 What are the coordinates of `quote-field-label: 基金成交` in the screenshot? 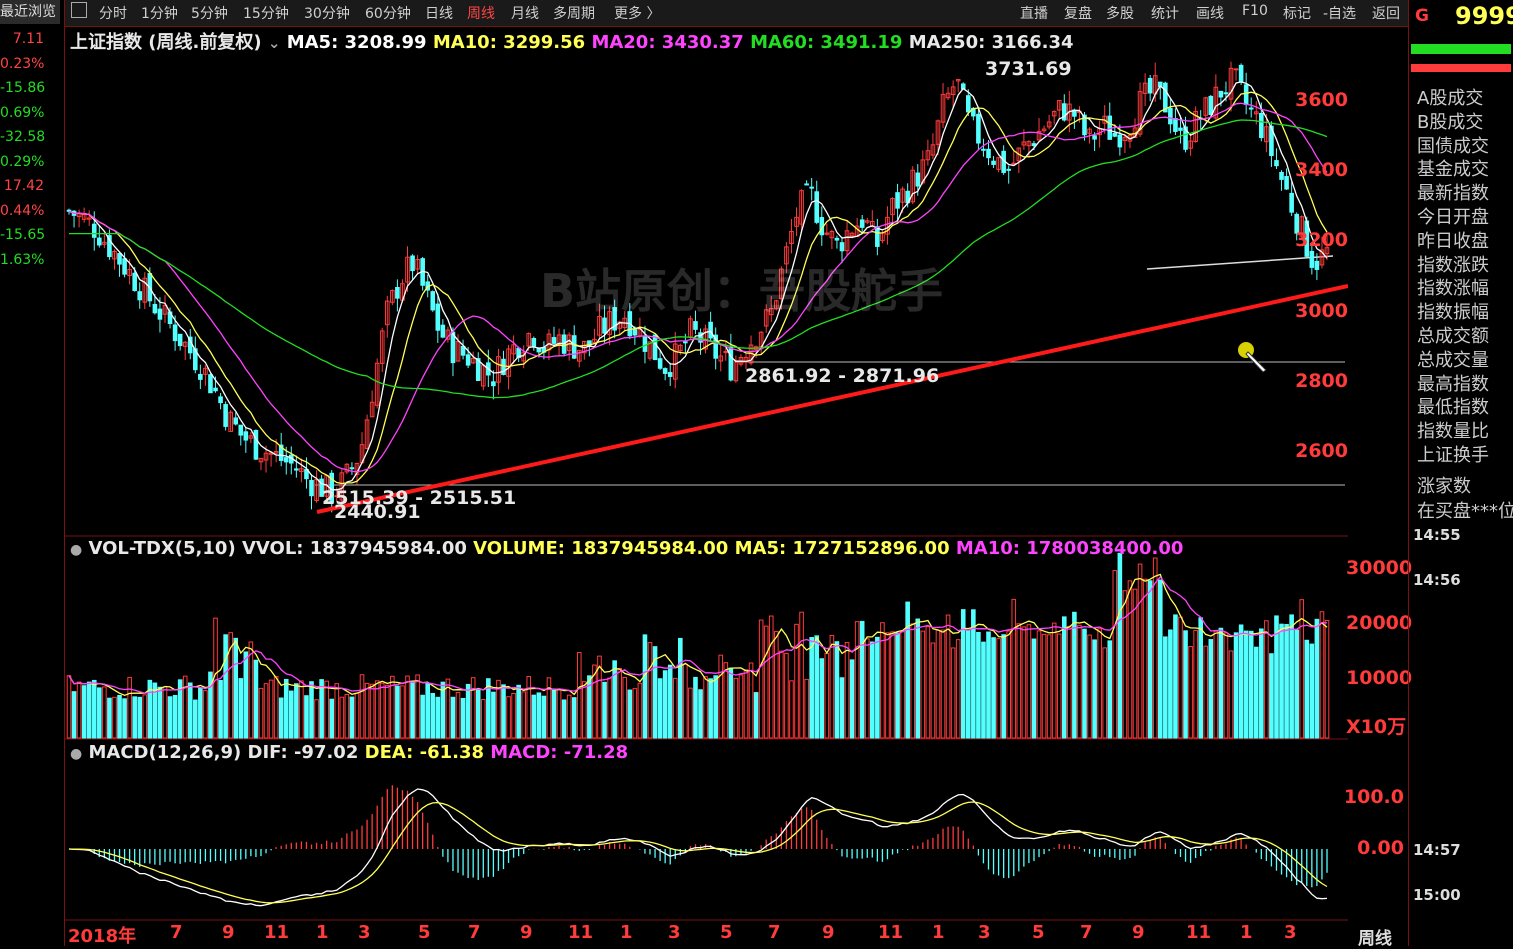 It's located at (1453, 170).